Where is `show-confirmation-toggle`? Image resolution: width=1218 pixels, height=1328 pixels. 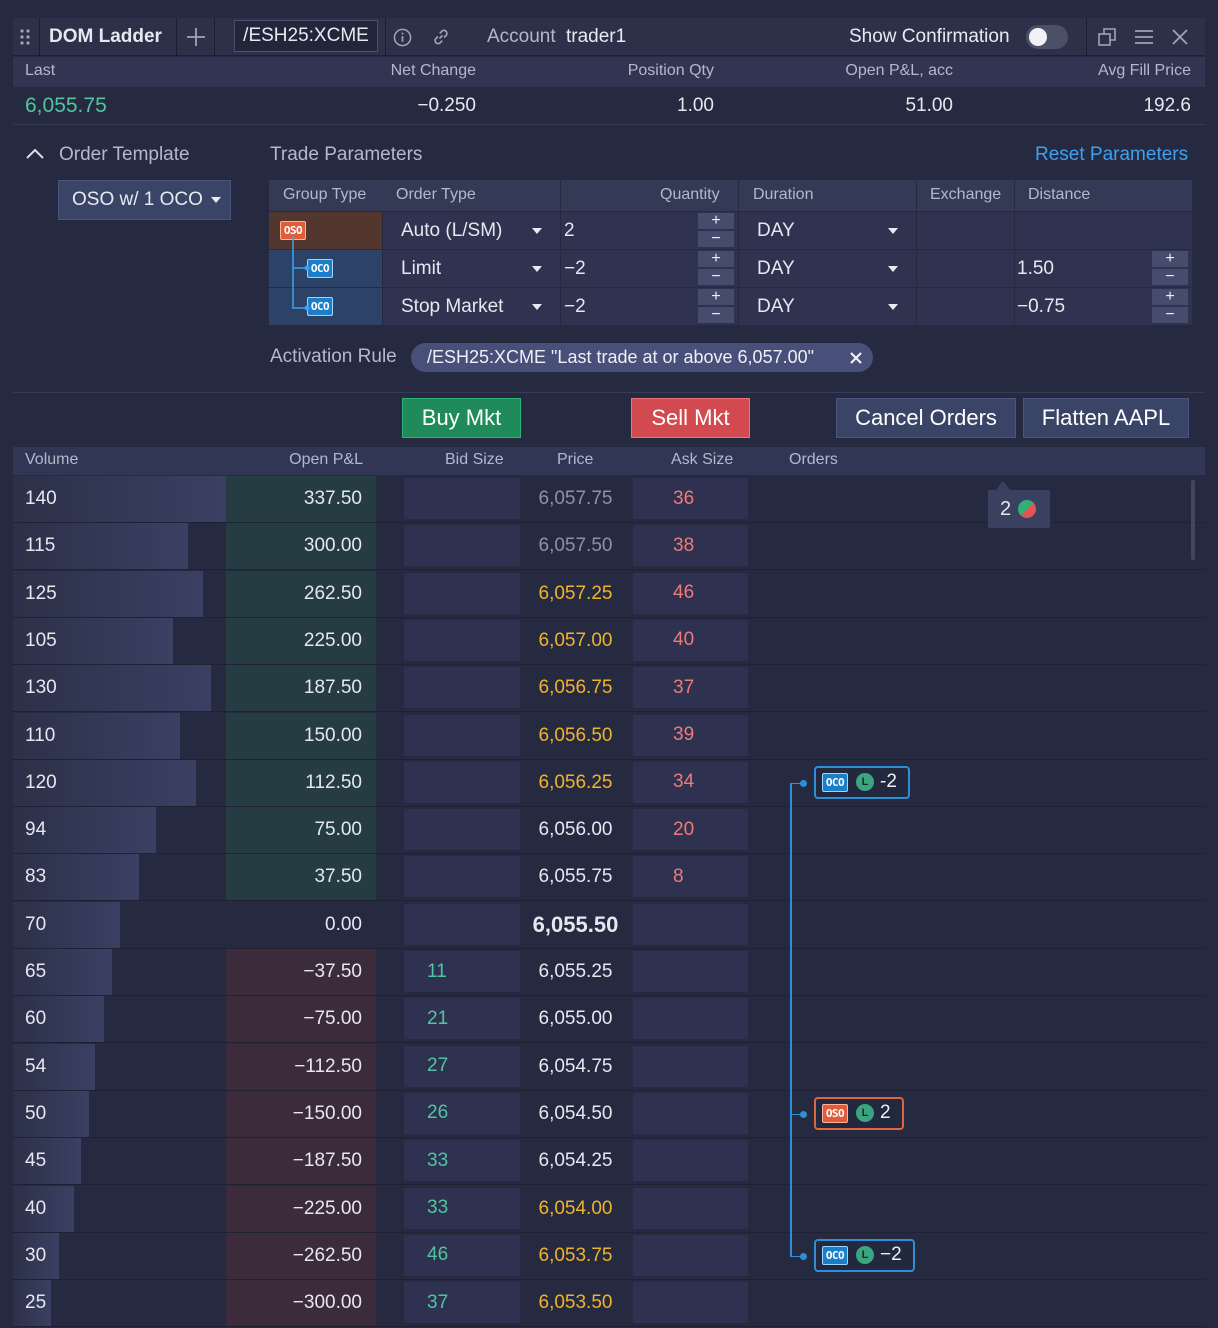
show-confirmation-toggle is located at coordinates (1047, 37).